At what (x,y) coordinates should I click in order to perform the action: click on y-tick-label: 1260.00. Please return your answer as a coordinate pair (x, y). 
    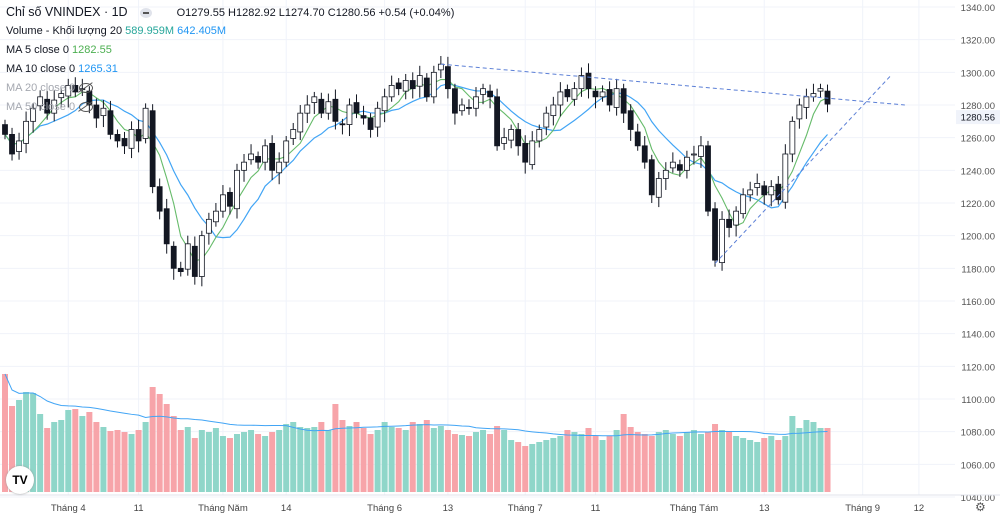
    Looking at the image, I should click on (978, 139).